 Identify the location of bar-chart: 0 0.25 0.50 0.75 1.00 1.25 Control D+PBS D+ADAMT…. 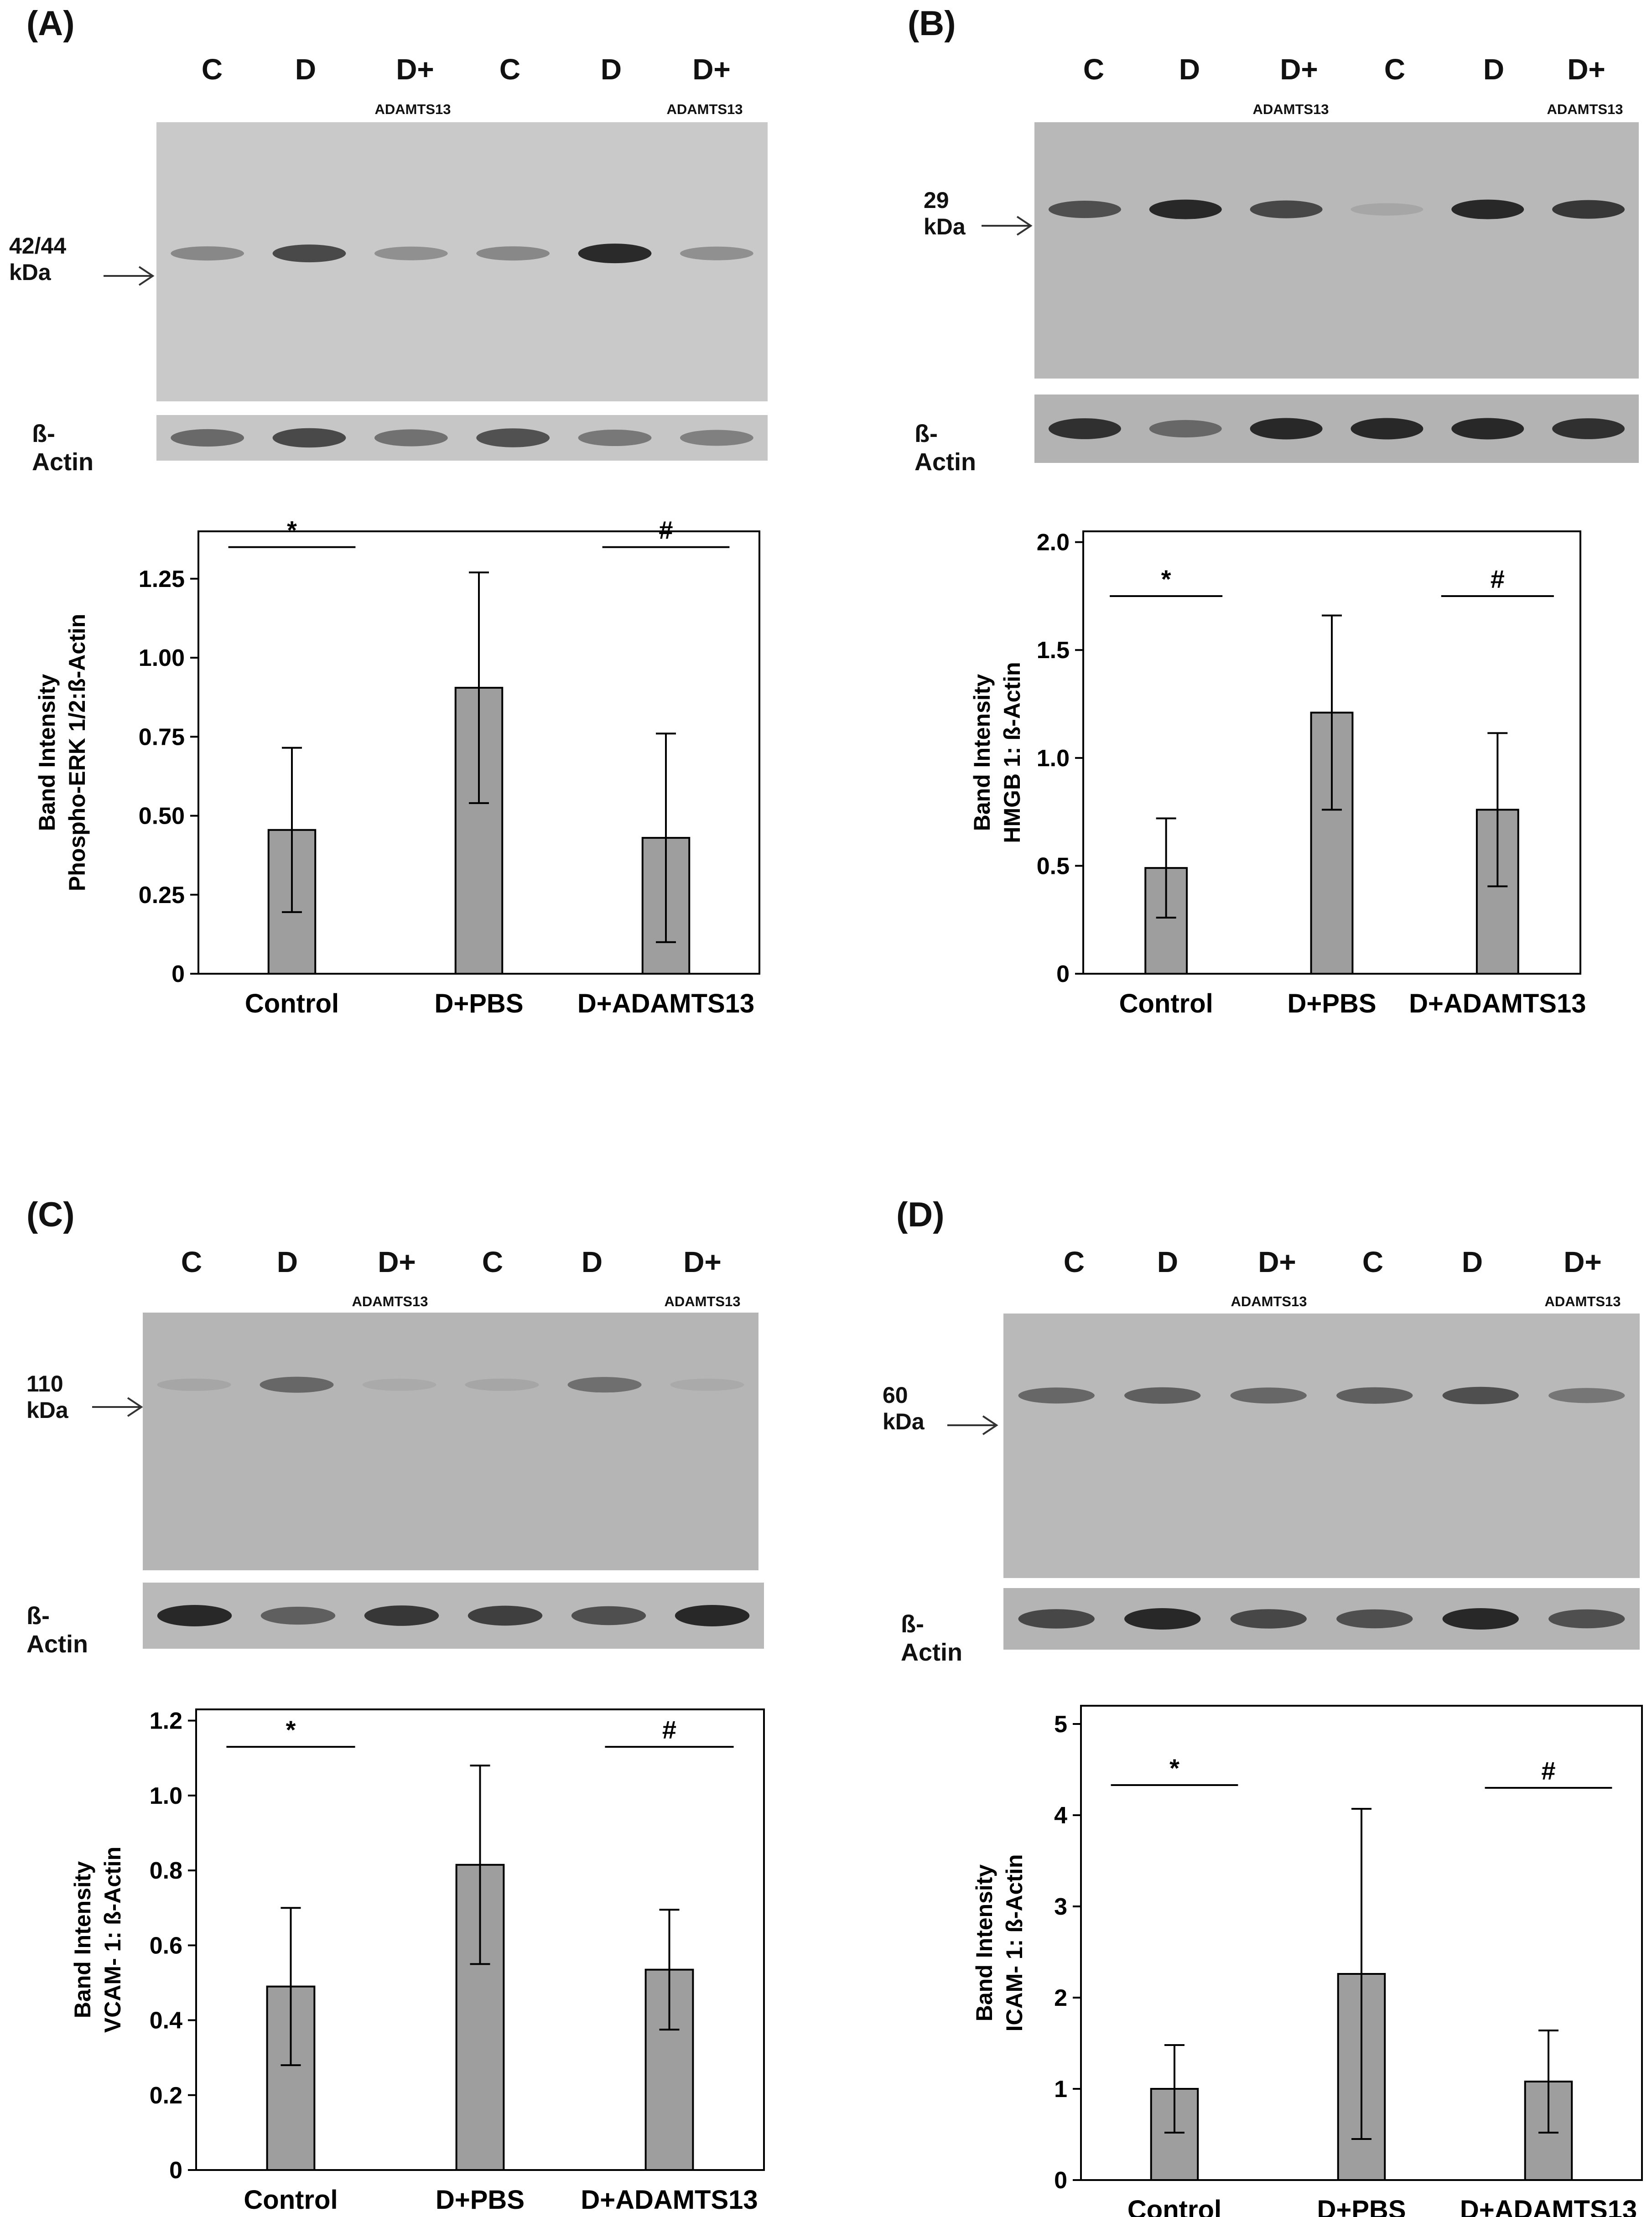
(397, 769).